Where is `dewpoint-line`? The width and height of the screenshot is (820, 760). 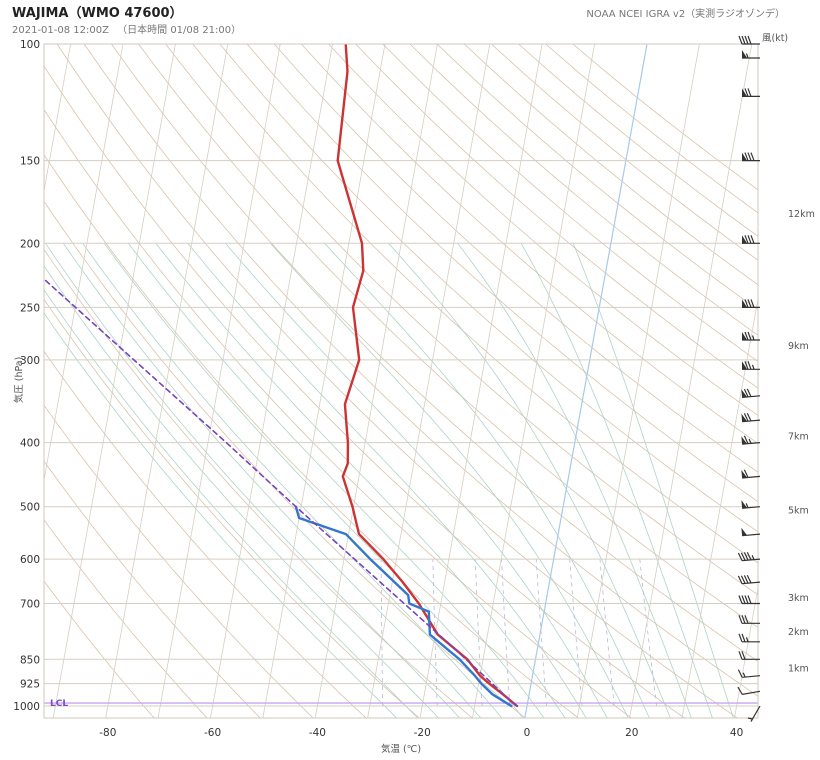
dewpoint-line is located at coordinates (403, 606).